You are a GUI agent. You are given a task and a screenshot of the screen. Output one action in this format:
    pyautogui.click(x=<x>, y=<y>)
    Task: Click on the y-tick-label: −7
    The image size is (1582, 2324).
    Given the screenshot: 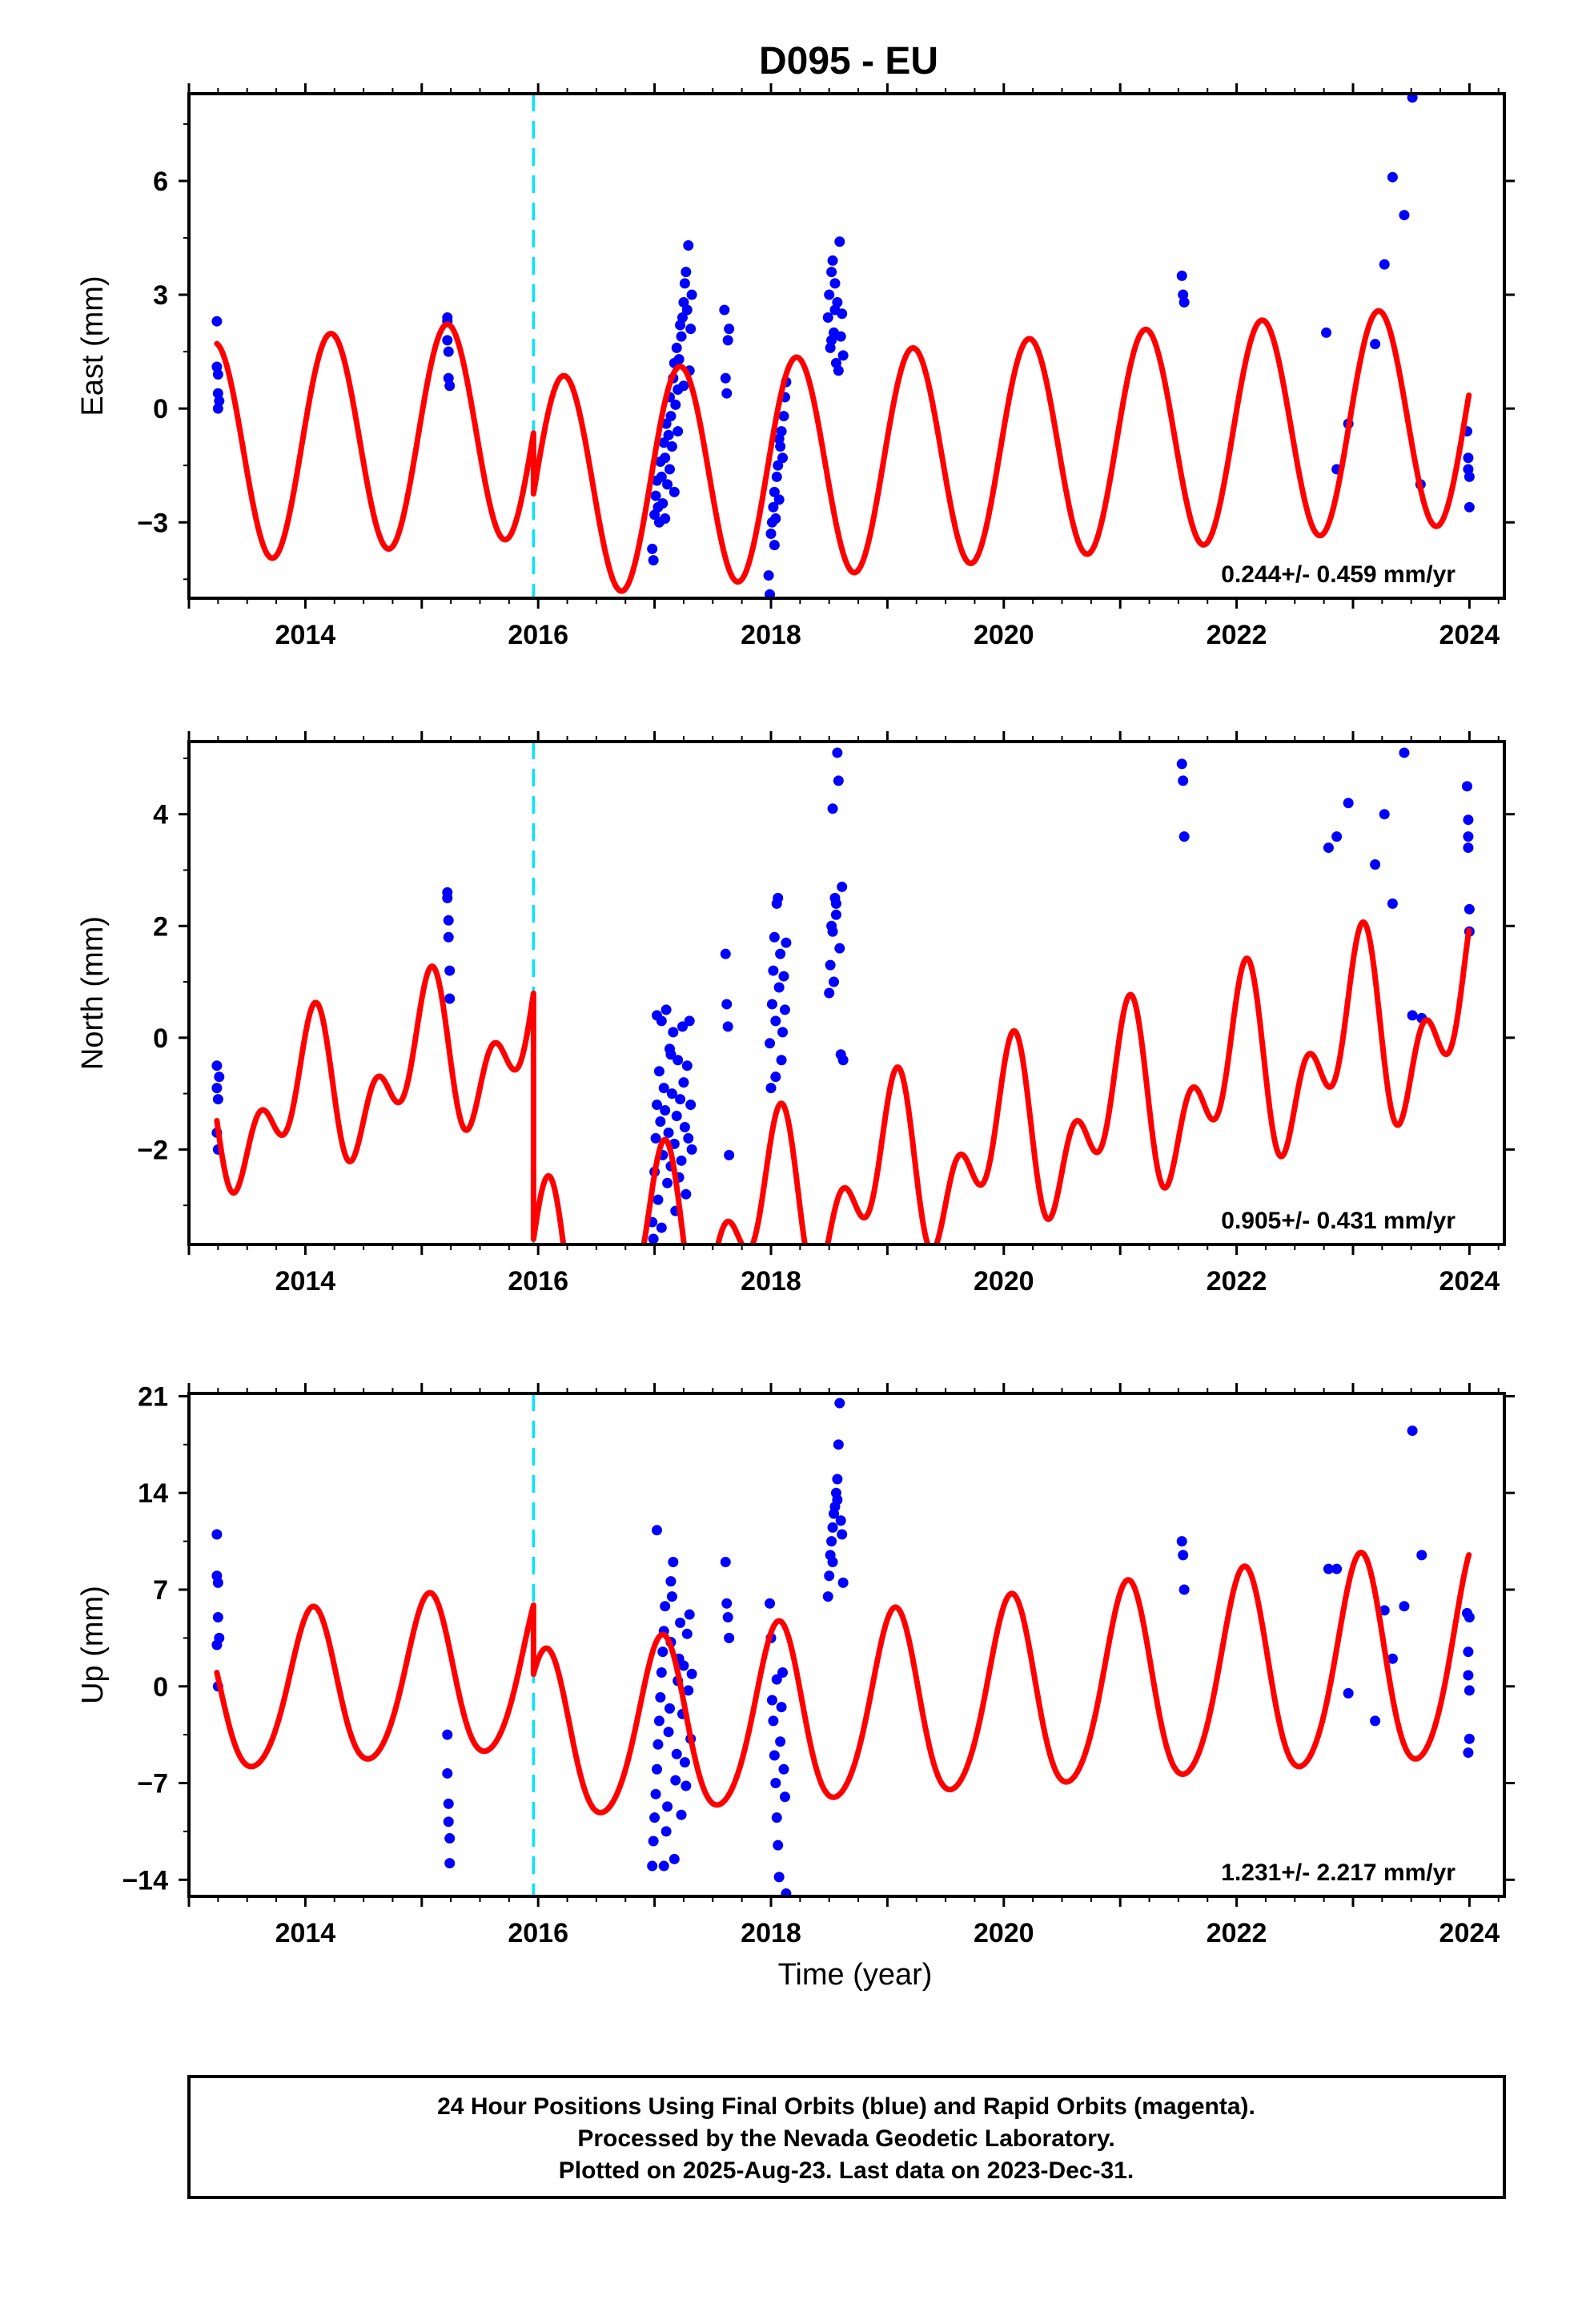 What is the action you would take?
    pyautogui.click(x=152, y=1784)
    